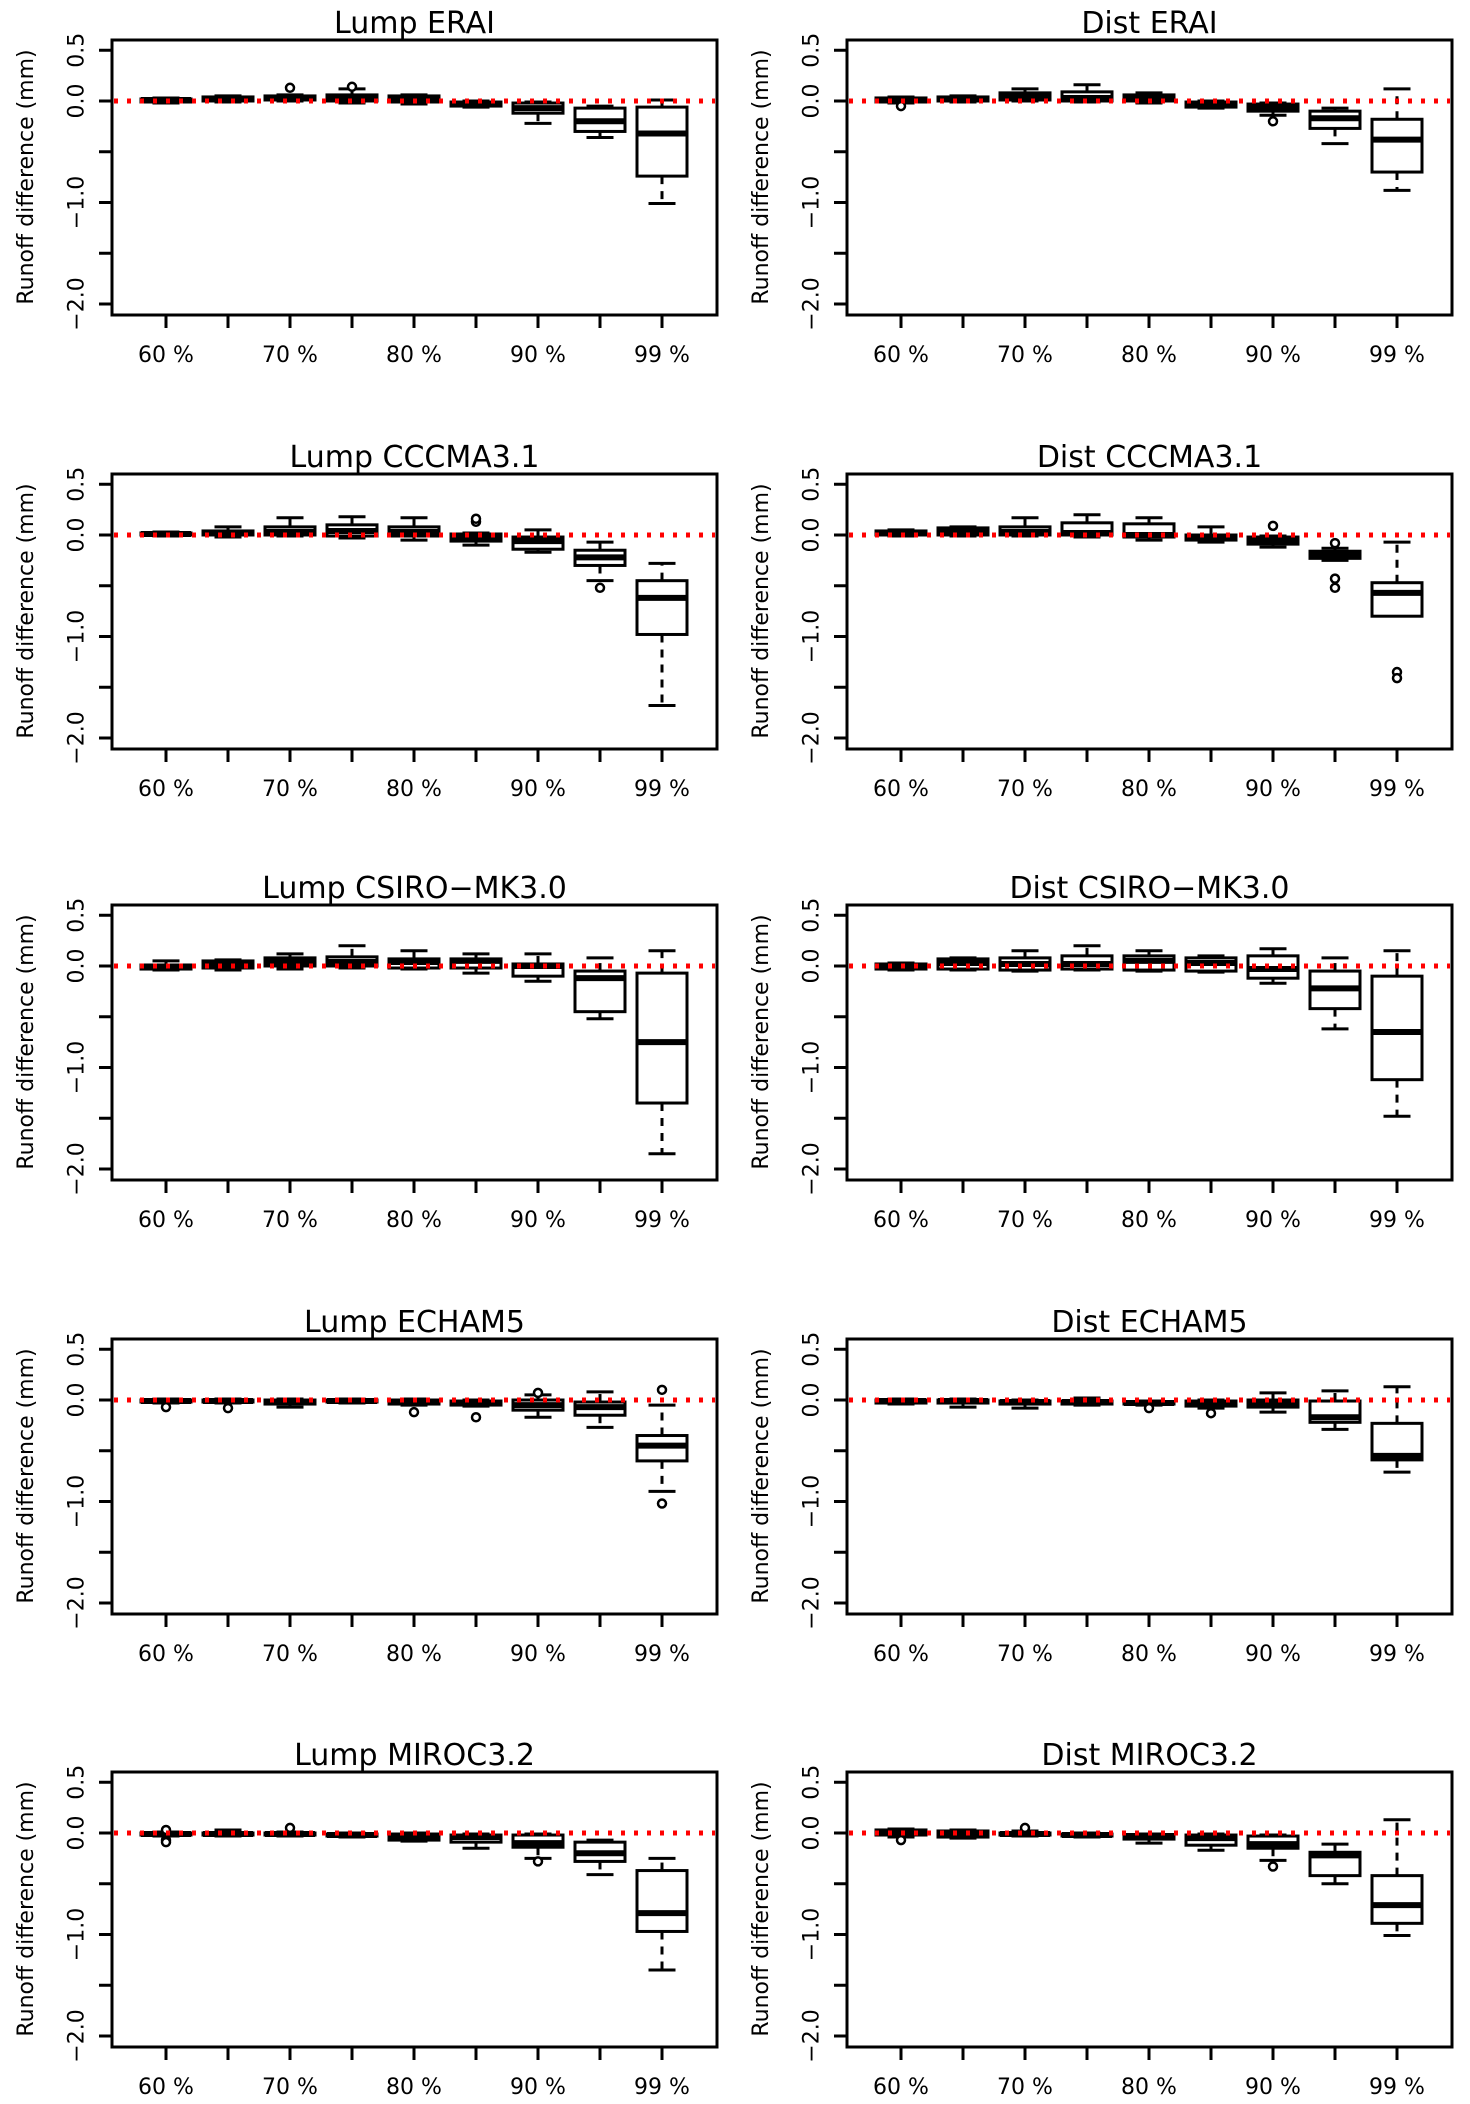 The width and height of the screenshot is (1470, 2104). What do you see at coordinates (1149, 1755) in the screenshot?
I see `panel-title: Dist MIROC3.2` at bounding box center [1149, 1755].